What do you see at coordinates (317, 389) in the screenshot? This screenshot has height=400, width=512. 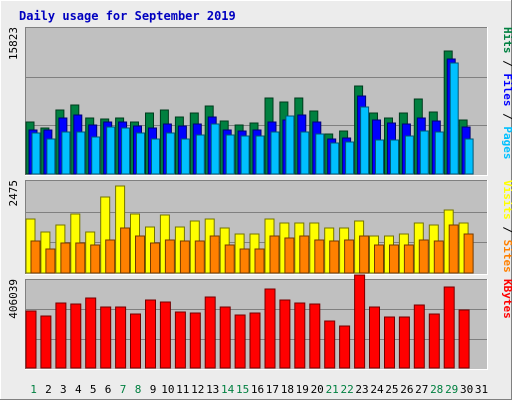 I see `day-label-20: 20` at bounding box center [317, 389].